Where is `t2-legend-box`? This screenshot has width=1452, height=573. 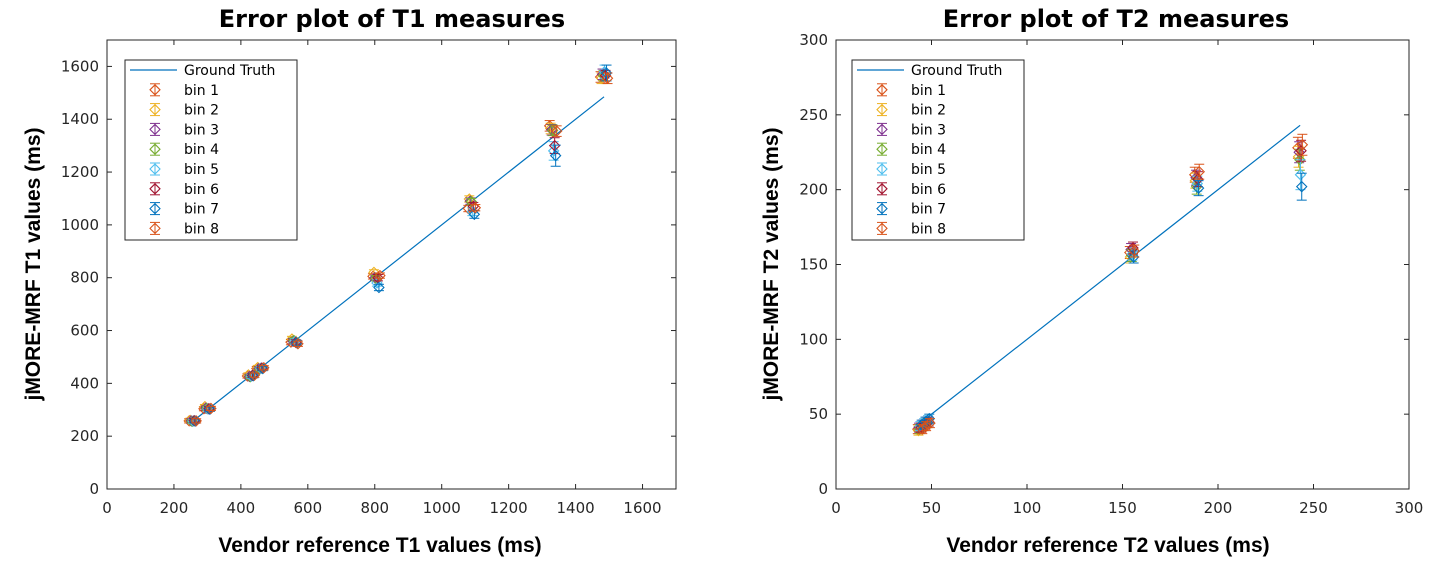 t2-legend-box is located at coordinates (938, 150).